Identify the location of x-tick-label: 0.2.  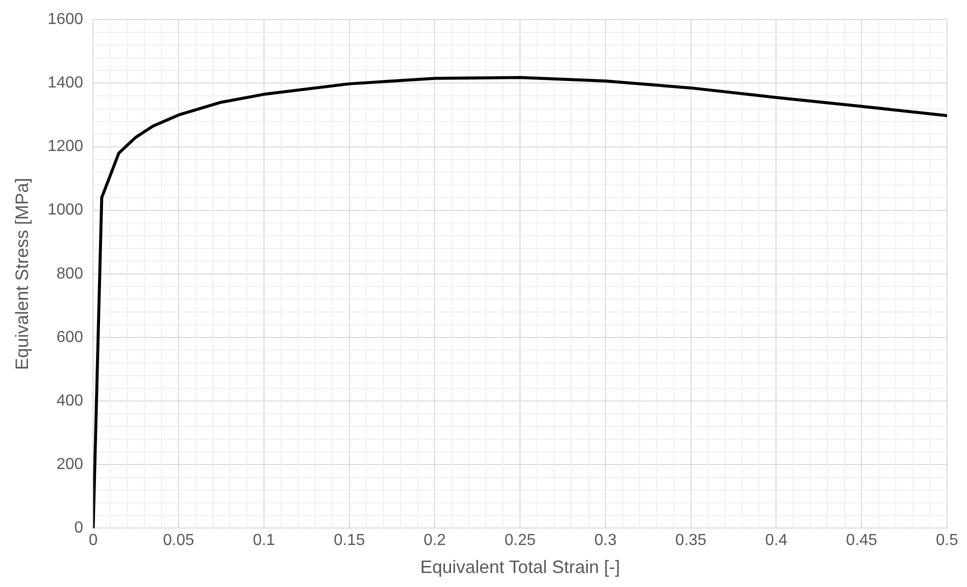
(435, 541).